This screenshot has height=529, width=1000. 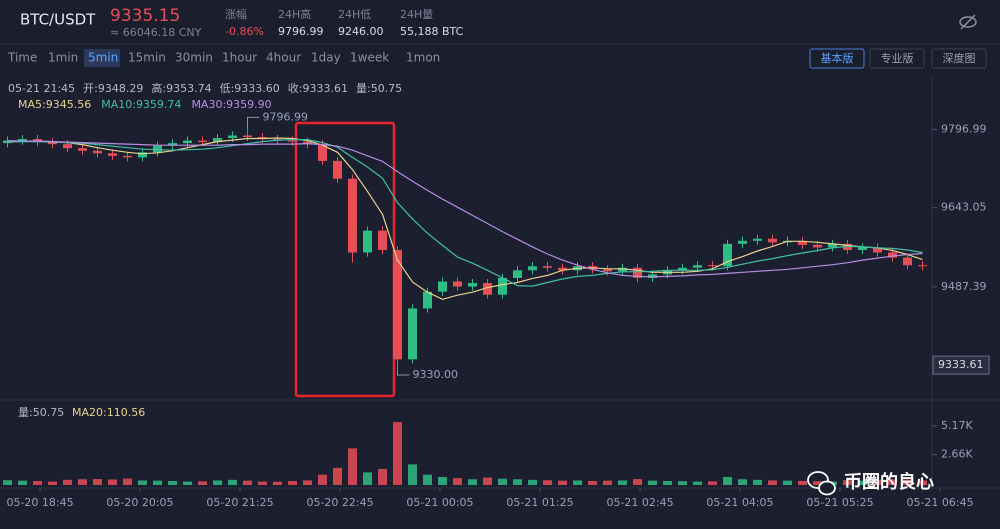 I want to click on interval-tab: 1min, so click(x=63, y=58).